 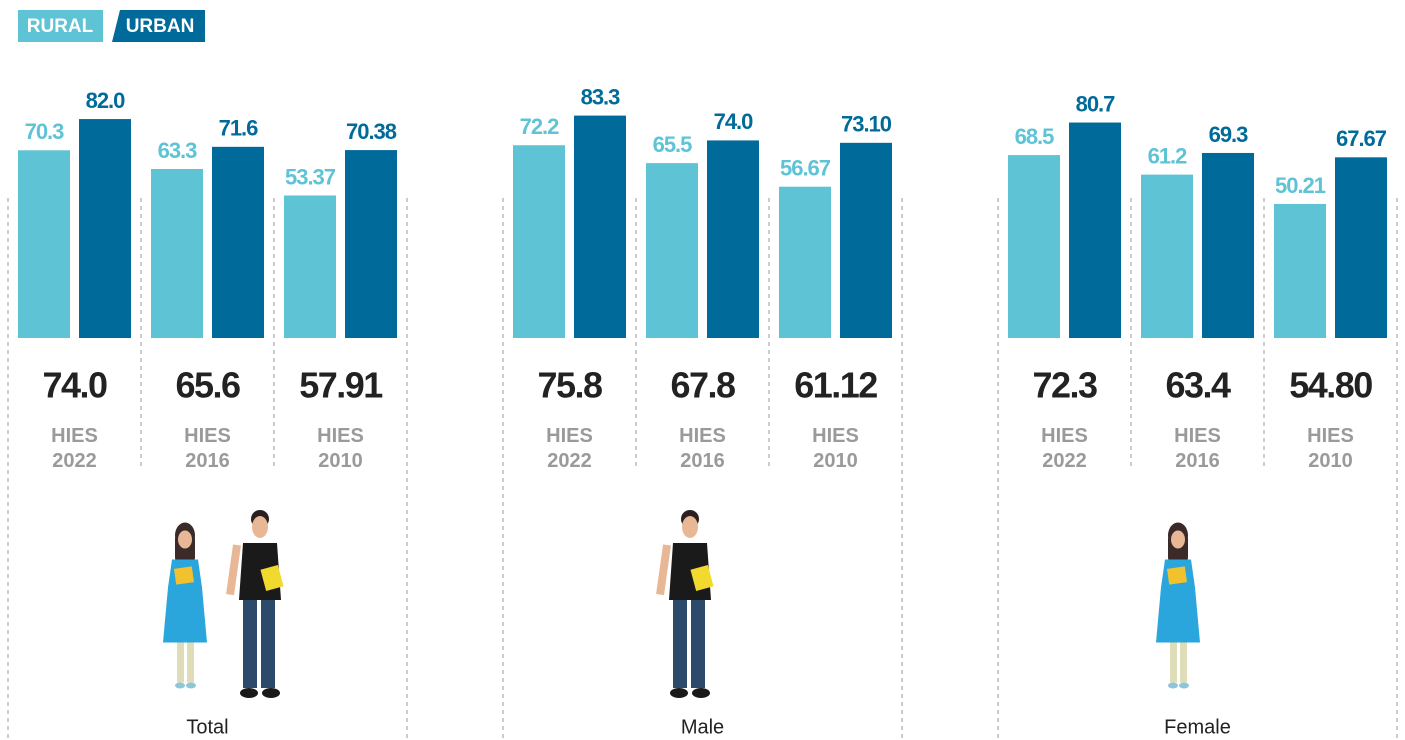 What do you see at coordinates (239, 128) in the screenshot?
I see `value-label: 71.6` at bounding box center [239, 128].